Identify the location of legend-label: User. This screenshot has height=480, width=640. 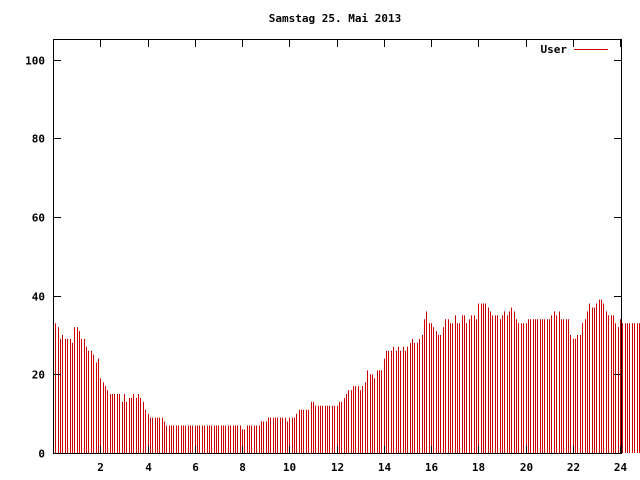
(554, 49).